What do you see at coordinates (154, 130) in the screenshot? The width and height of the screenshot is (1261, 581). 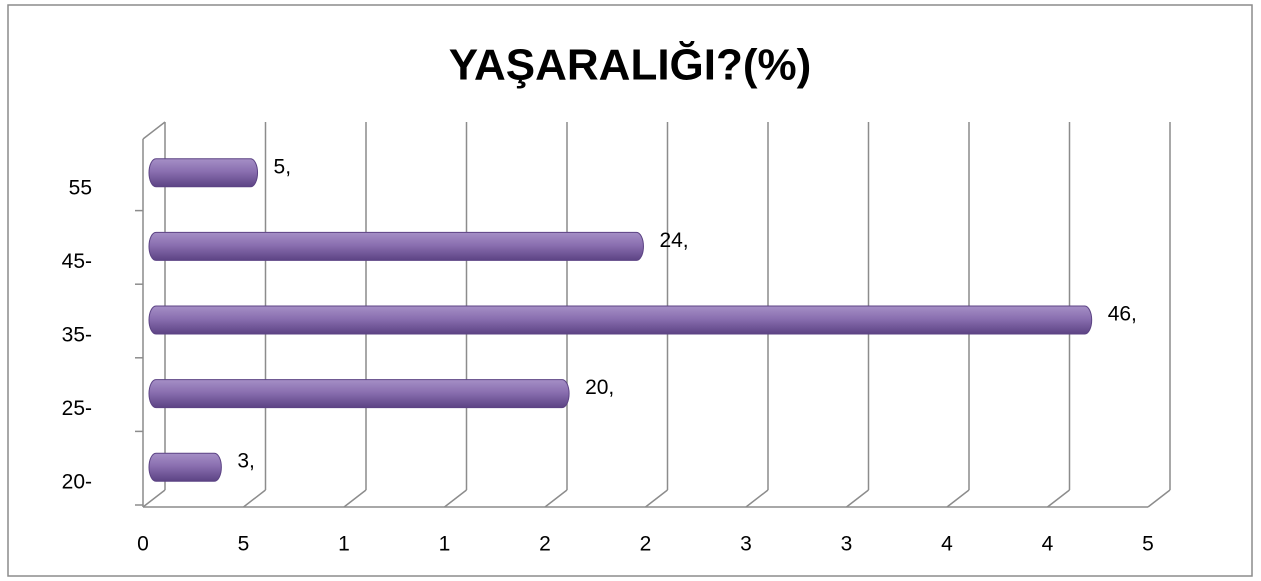 I see `y-axis-back` at bounding box center [154, 130].